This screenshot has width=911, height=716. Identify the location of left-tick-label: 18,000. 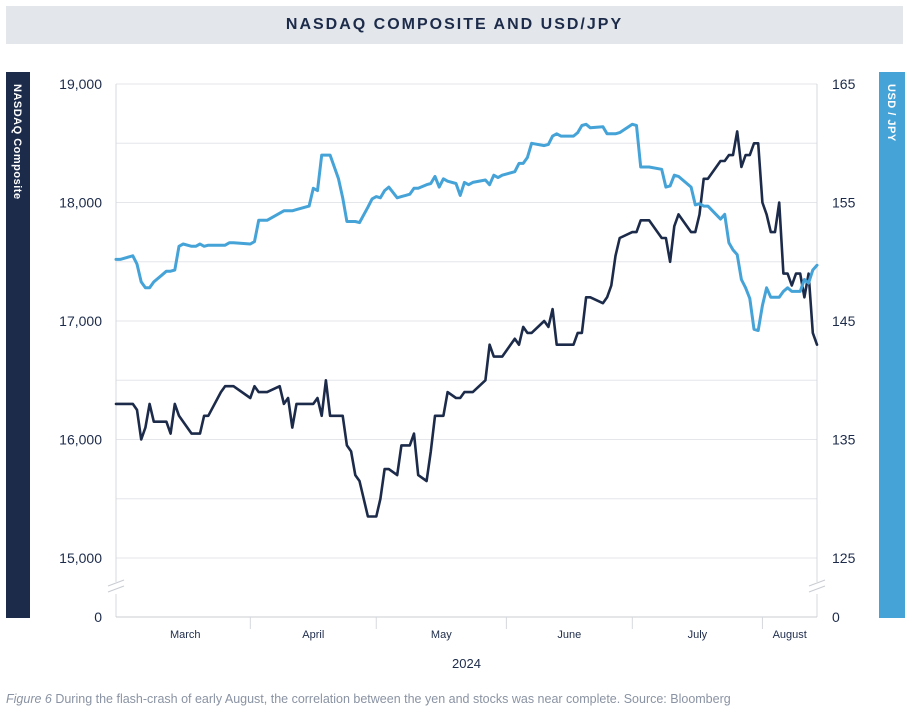
(80, 203).